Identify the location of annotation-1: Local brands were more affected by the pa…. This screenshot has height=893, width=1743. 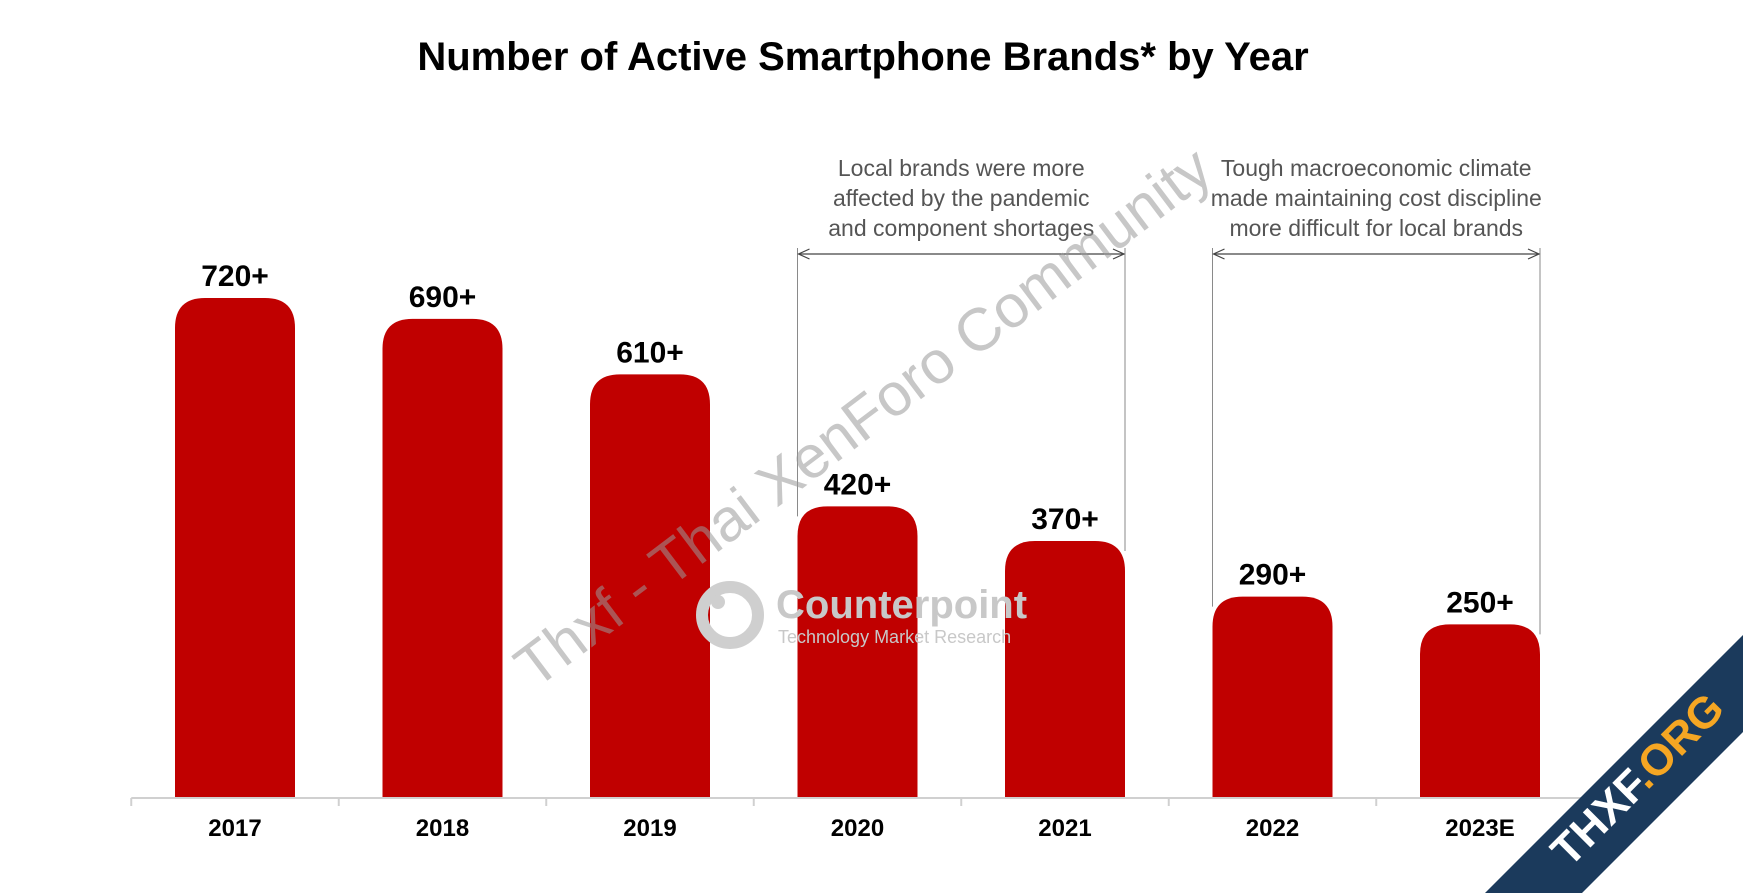
(961, 353).